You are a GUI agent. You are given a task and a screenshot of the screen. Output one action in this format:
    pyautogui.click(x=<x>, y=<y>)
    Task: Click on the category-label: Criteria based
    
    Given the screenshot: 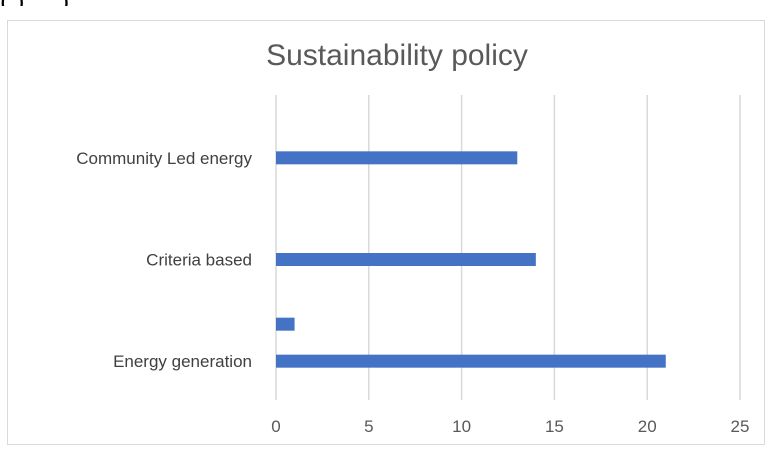 What is the action you would take?
    pyautogui.click(x=199, y=260)
    